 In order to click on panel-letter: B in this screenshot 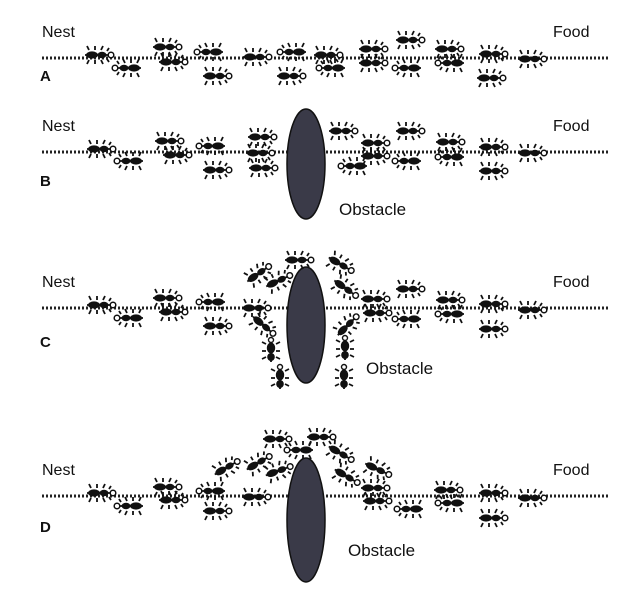, I will do `click(45, 181)`.